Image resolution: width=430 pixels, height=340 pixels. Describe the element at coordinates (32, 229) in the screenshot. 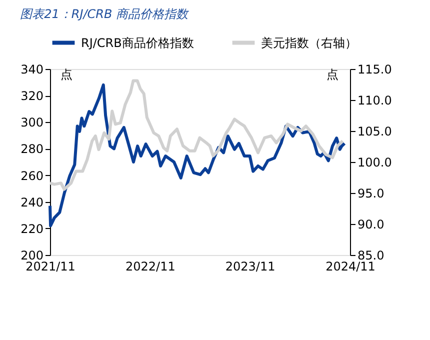

I see `y-tick-label: 220` at that location.